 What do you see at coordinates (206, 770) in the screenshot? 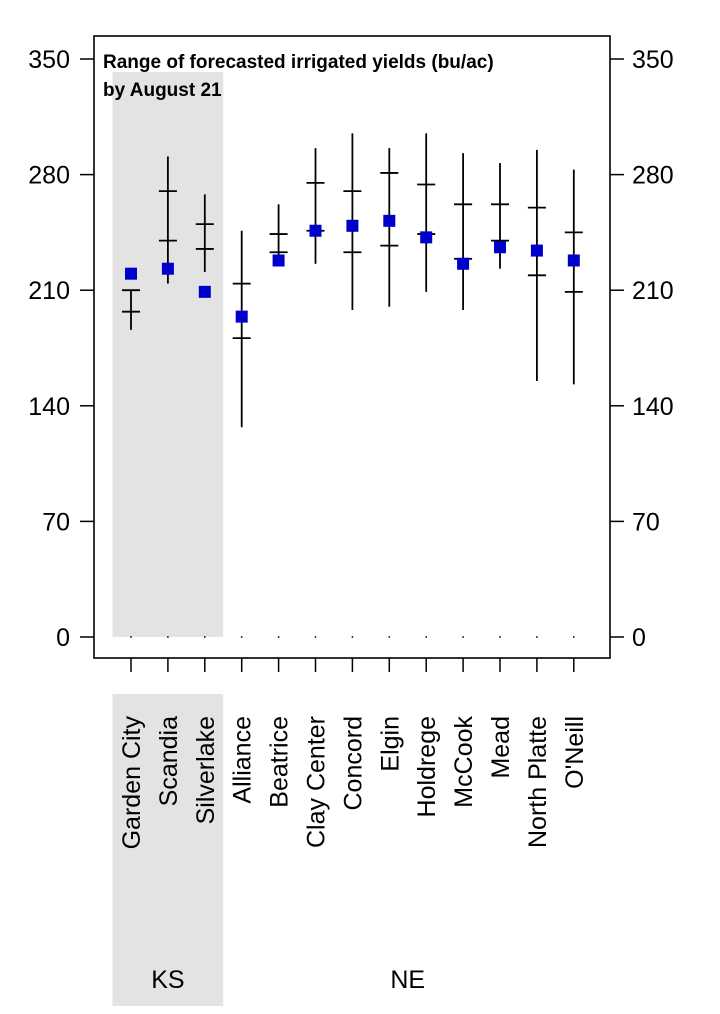
I see `category-label: Silverlake` at bounding box center [206, 770].